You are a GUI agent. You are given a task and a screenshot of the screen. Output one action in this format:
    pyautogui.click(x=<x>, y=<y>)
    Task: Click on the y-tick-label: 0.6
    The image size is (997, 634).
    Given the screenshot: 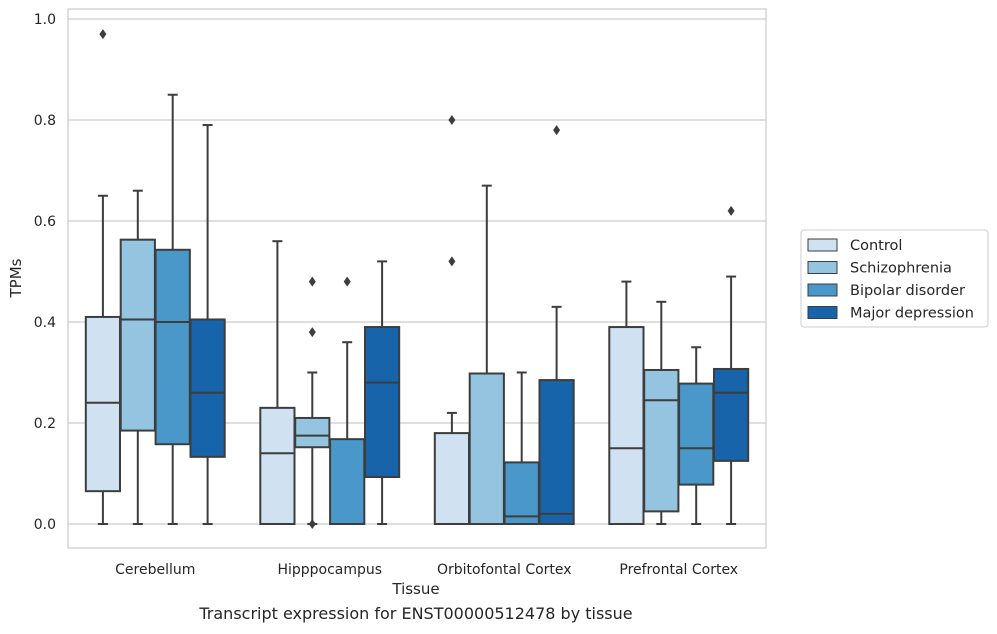 What is the action you would take?
    pyautogui.click(x=45, y=222)
    